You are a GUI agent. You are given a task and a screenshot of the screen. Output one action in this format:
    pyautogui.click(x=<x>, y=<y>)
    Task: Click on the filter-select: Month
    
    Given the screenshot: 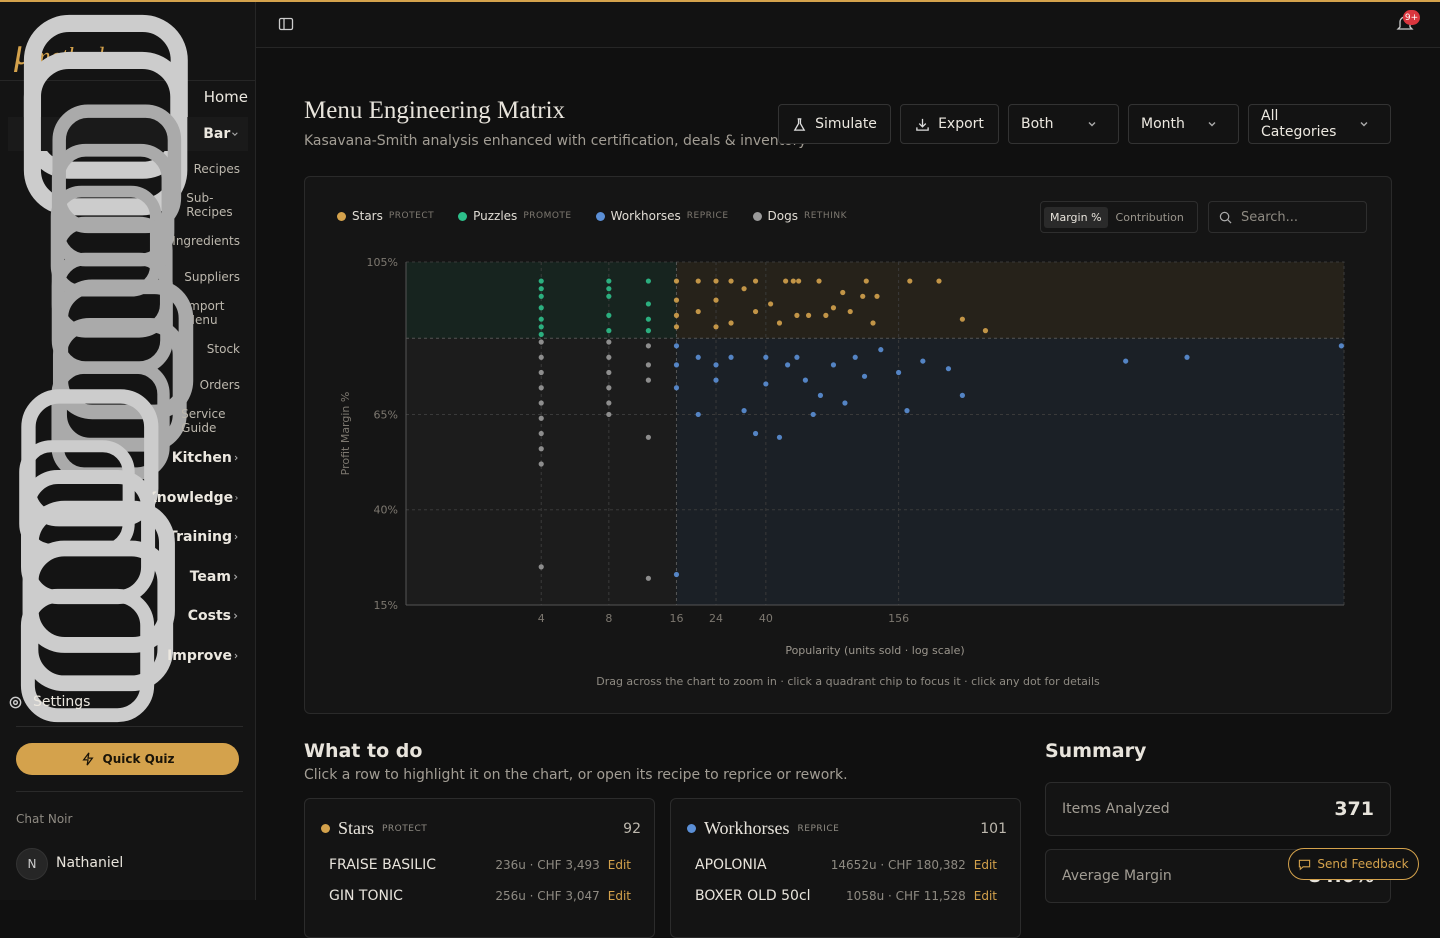 What is the action you would take?
    pyautogui.click(x=1183, y=124)
    